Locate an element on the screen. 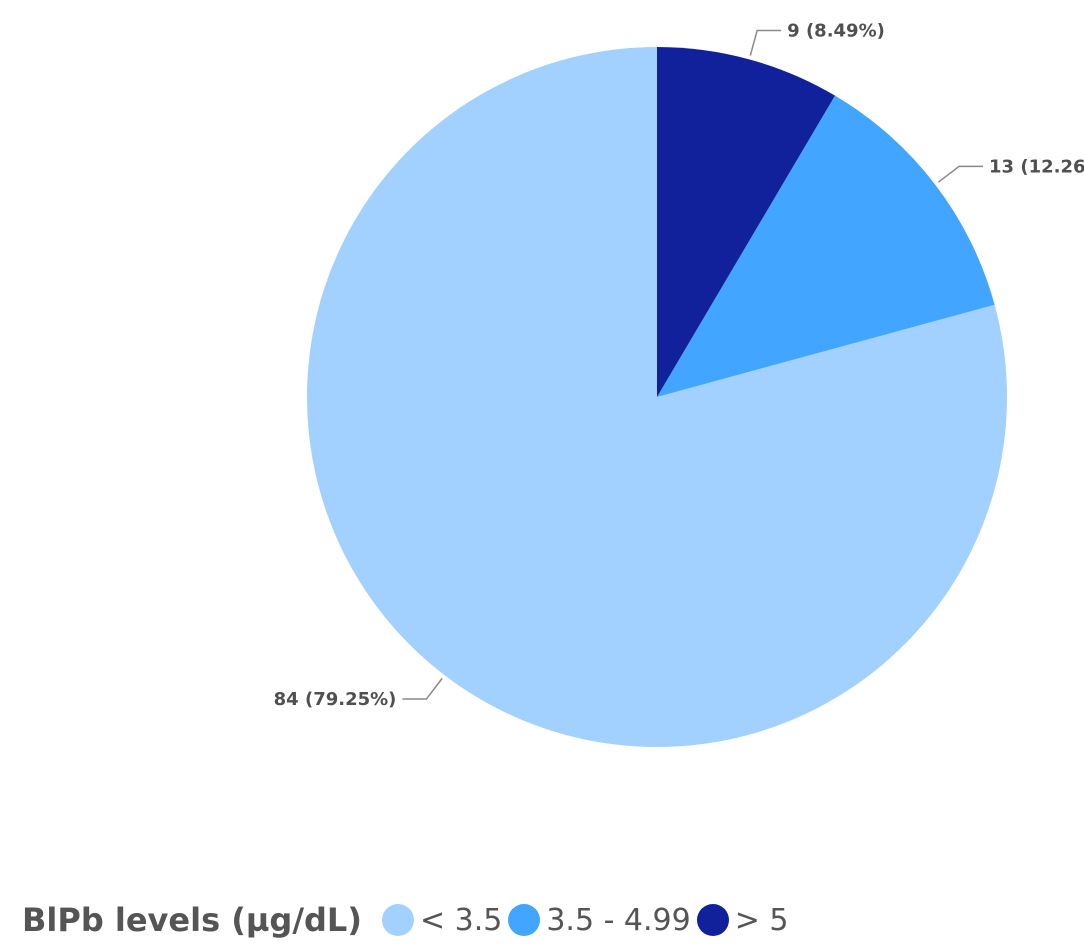  legend-label: 3.5 - 4.99 is located at coordinates (618, 920).